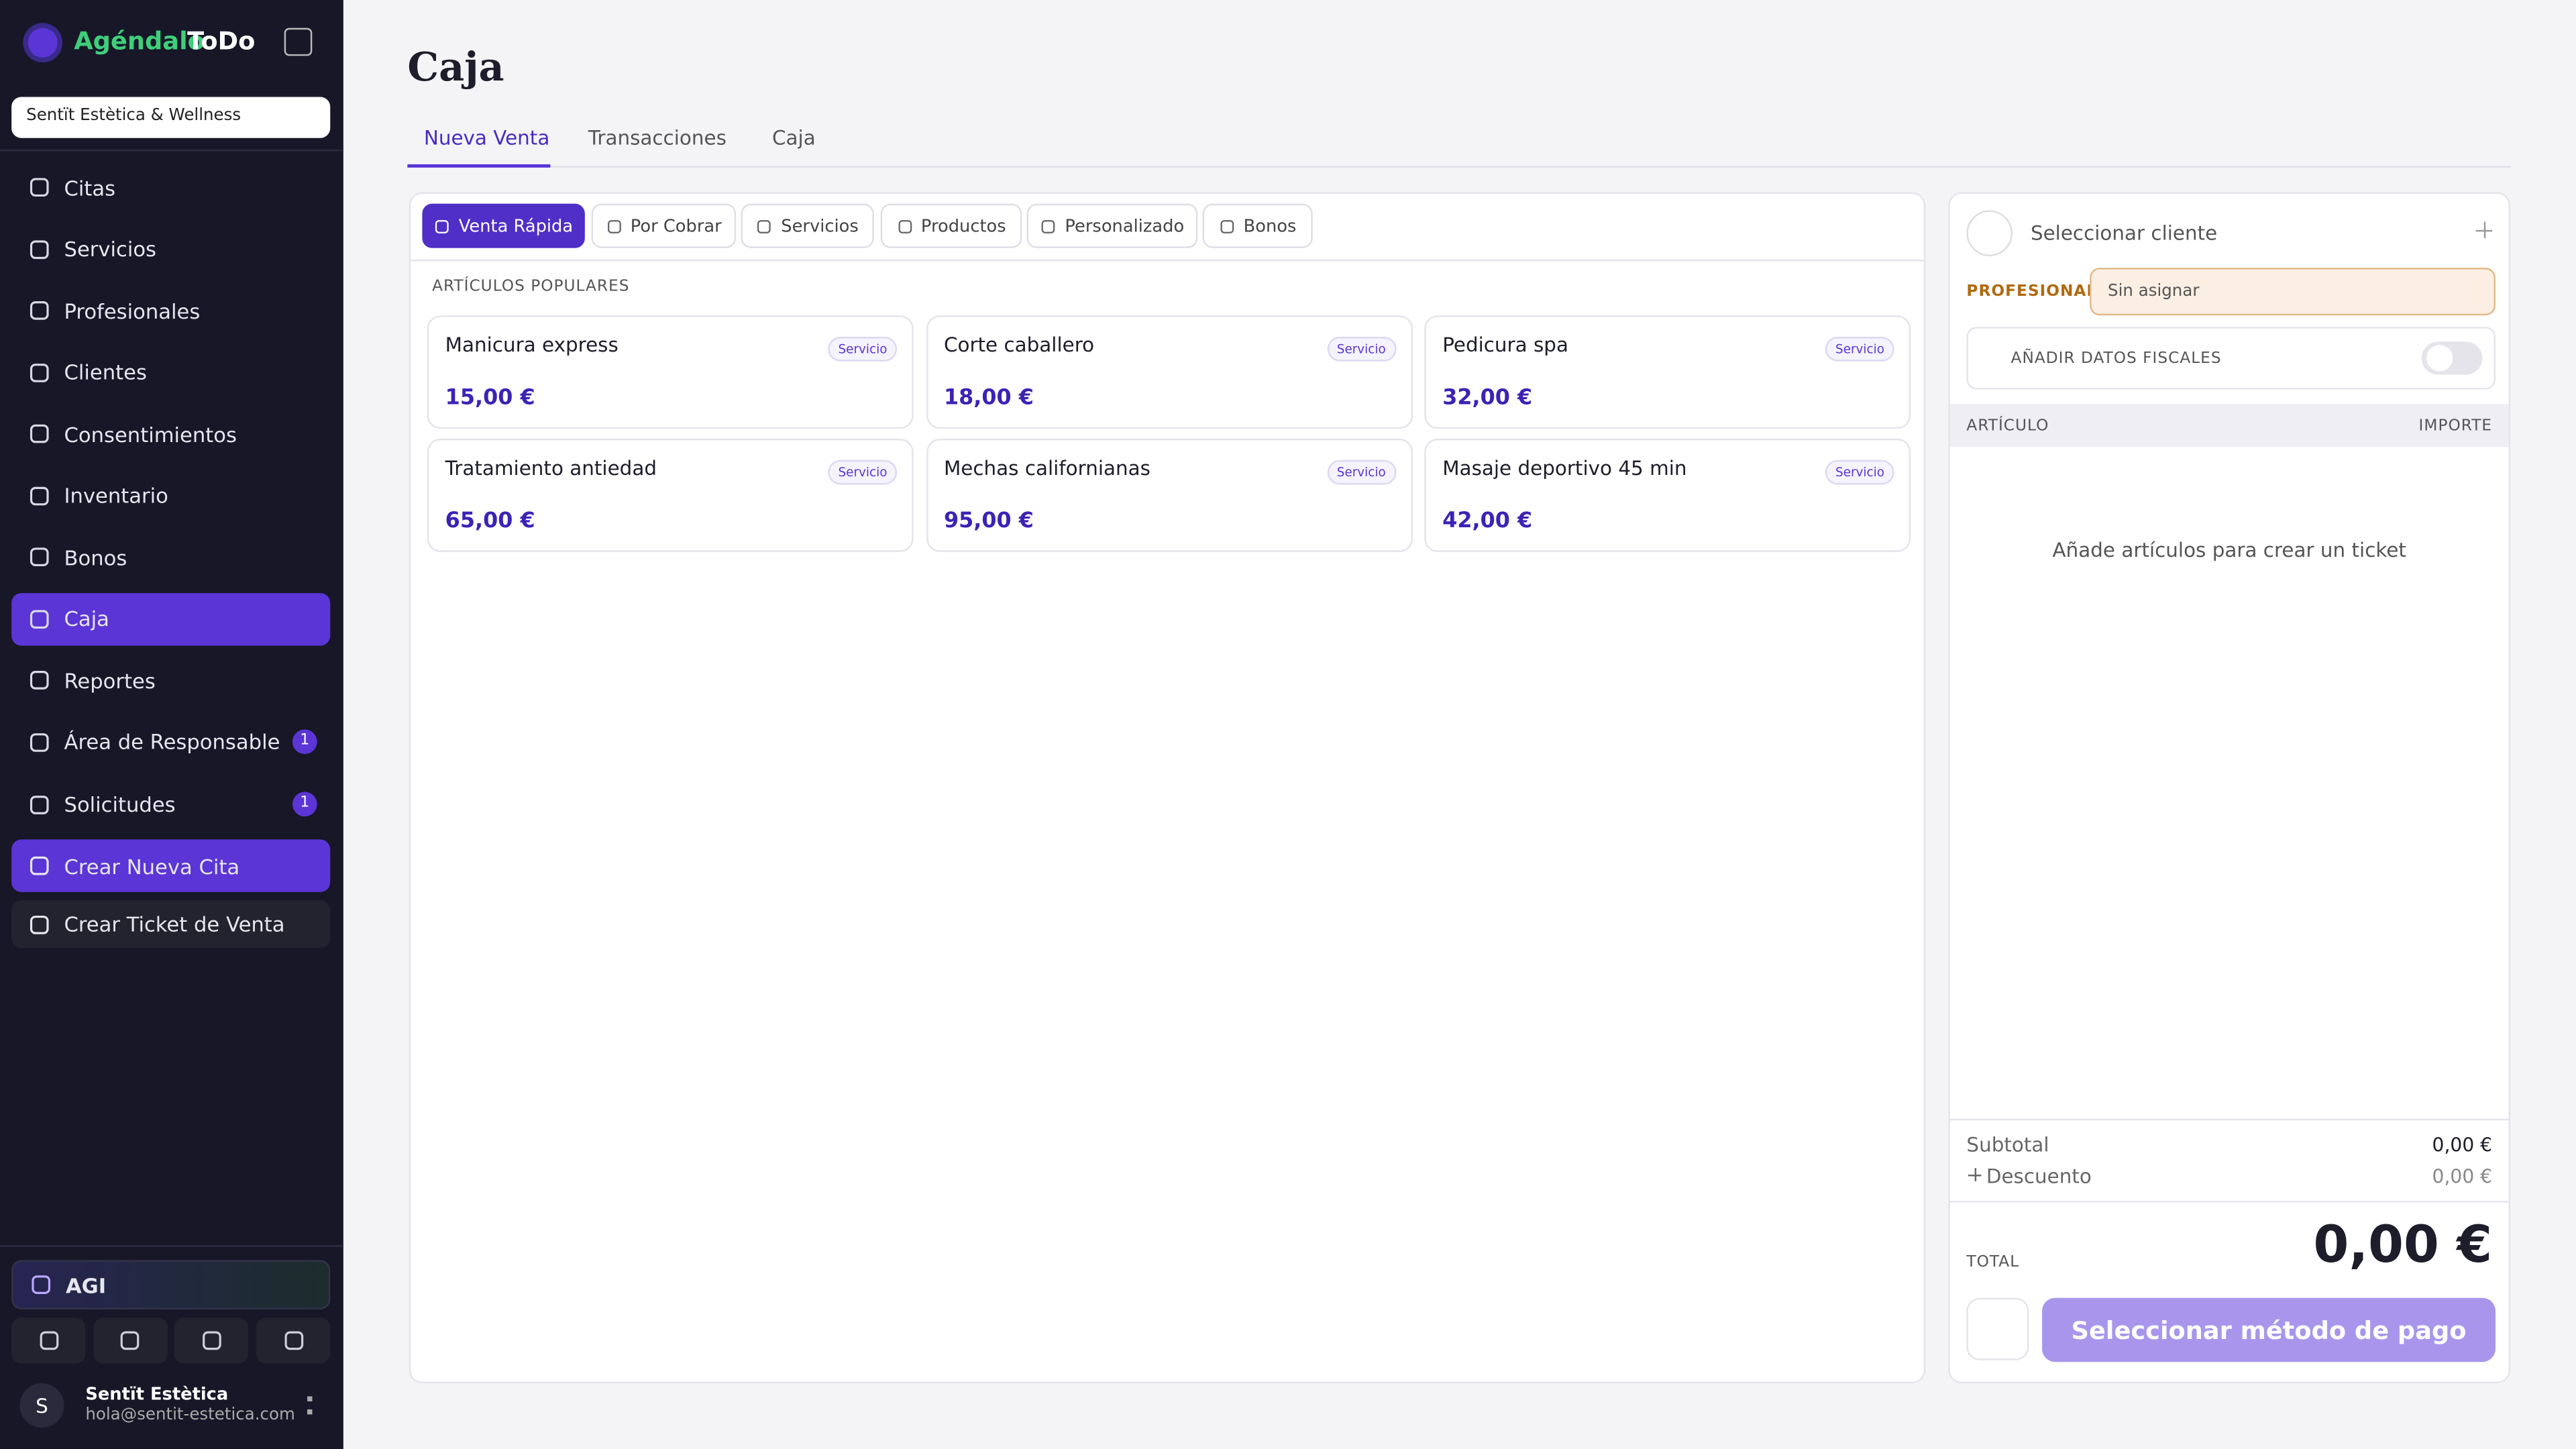  Describe the element at coordinates (1989, 233) in the screenshot. I see `client-icon` at that location.